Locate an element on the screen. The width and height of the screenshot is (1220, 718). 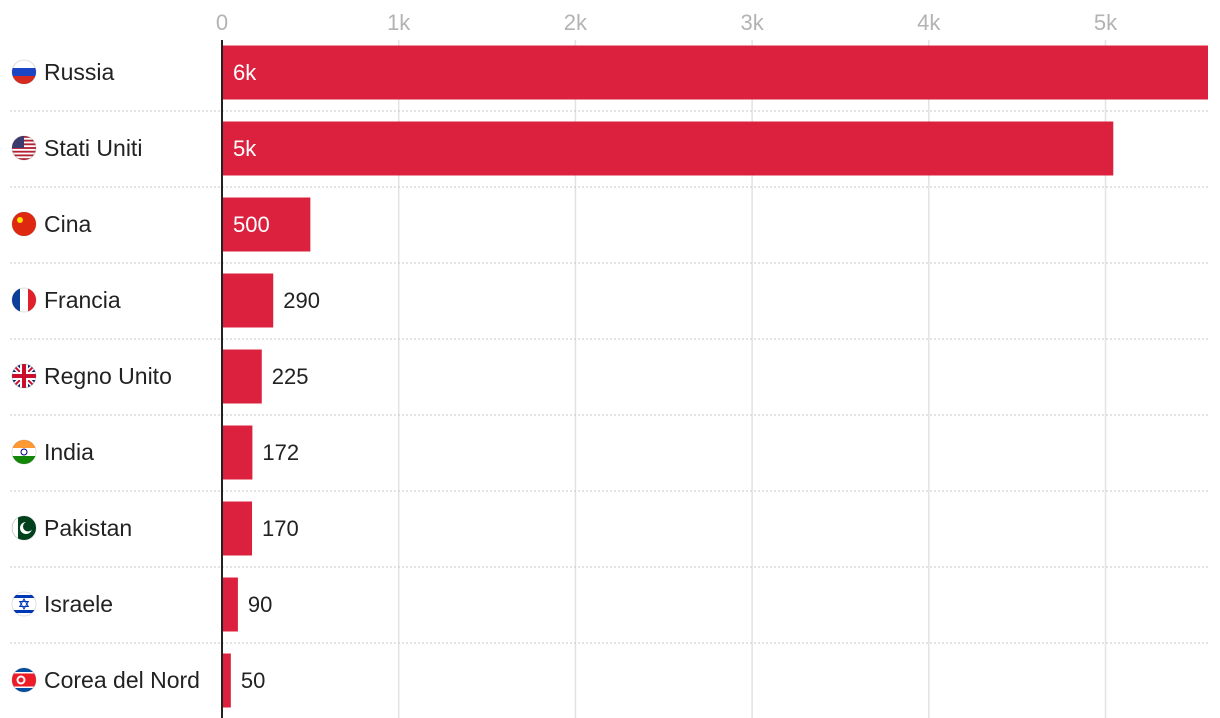
category-label: Cina is located at coordinates (68, 224).